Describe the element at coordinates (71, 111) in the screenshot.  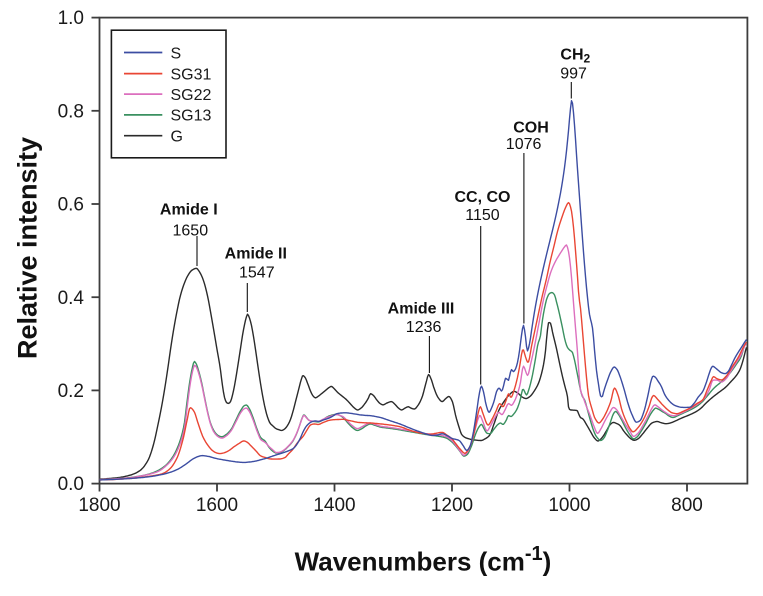
I see `svg-text: 0.8` at that location.